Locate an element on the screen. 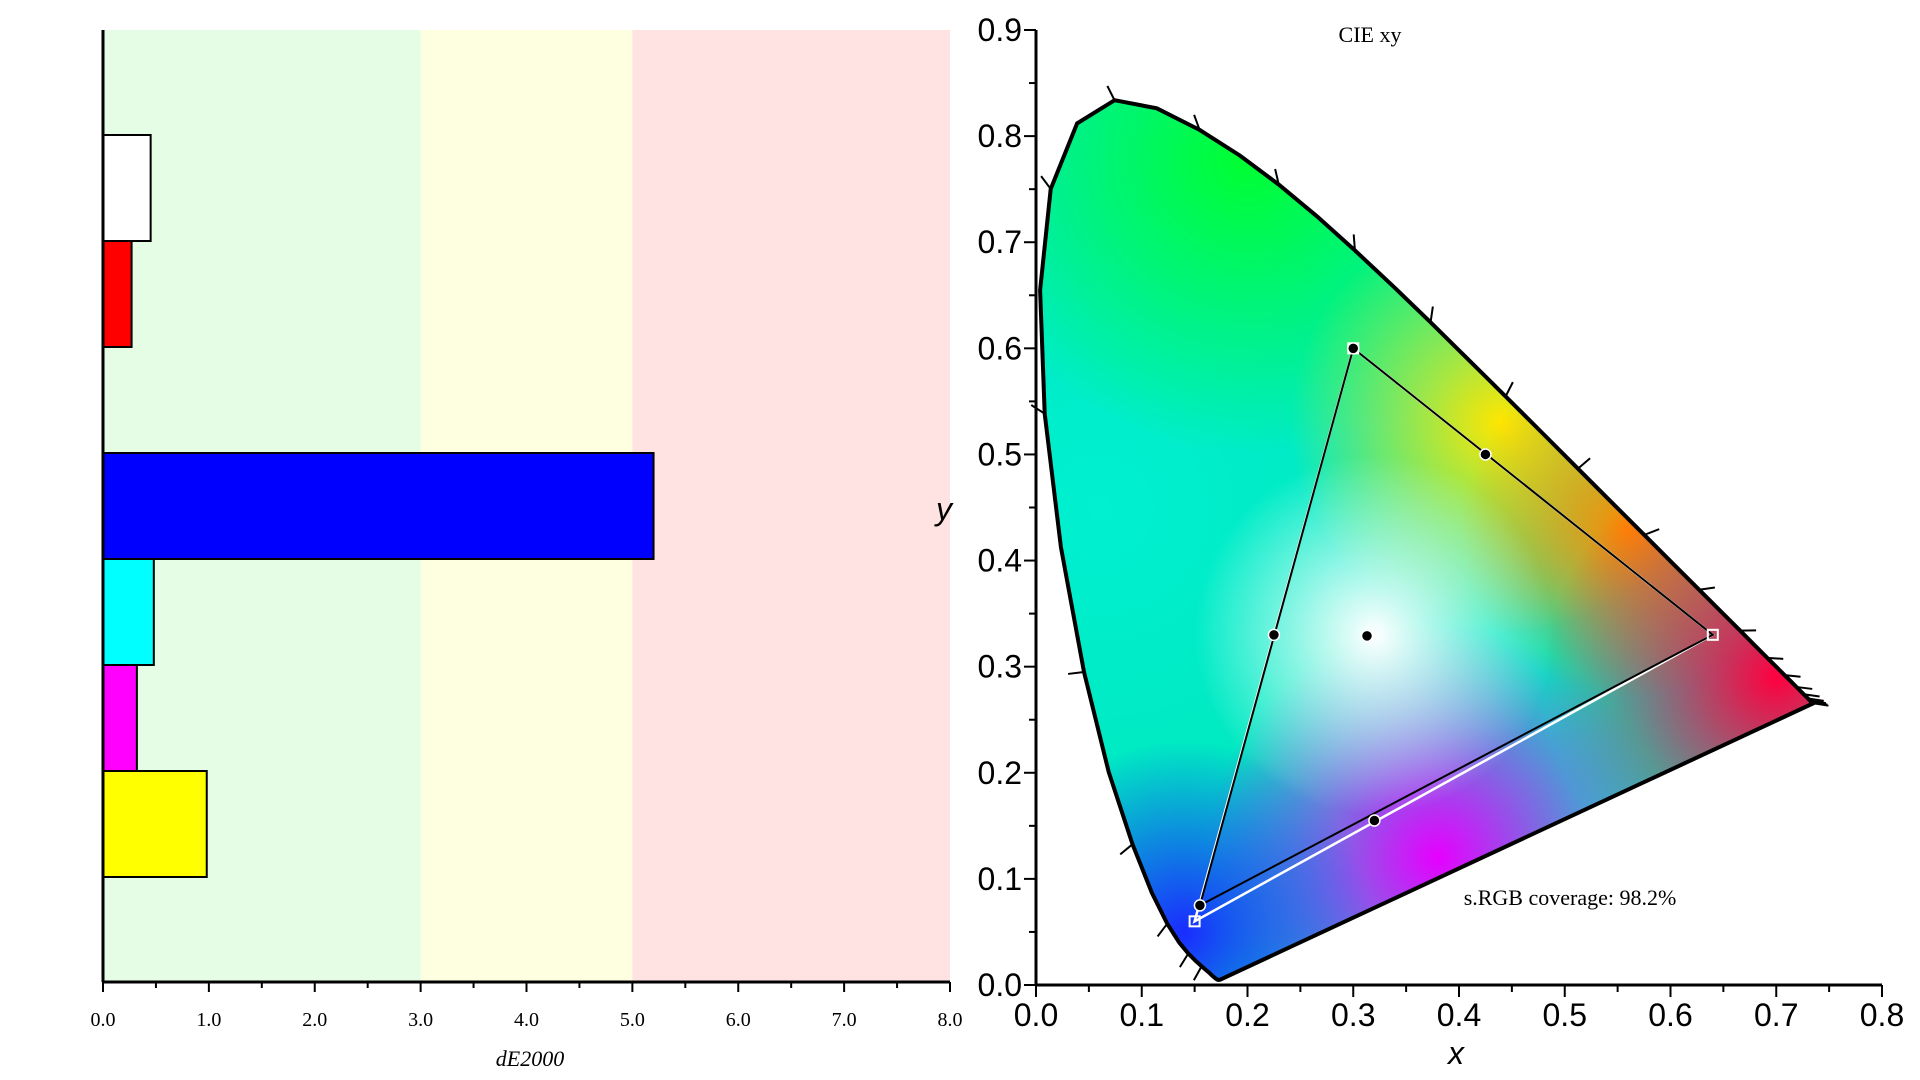 The width and height of the screenshot is (1920, 1080). bar-x-axis-label: dE2000 is located at coordinates (530, 1058).